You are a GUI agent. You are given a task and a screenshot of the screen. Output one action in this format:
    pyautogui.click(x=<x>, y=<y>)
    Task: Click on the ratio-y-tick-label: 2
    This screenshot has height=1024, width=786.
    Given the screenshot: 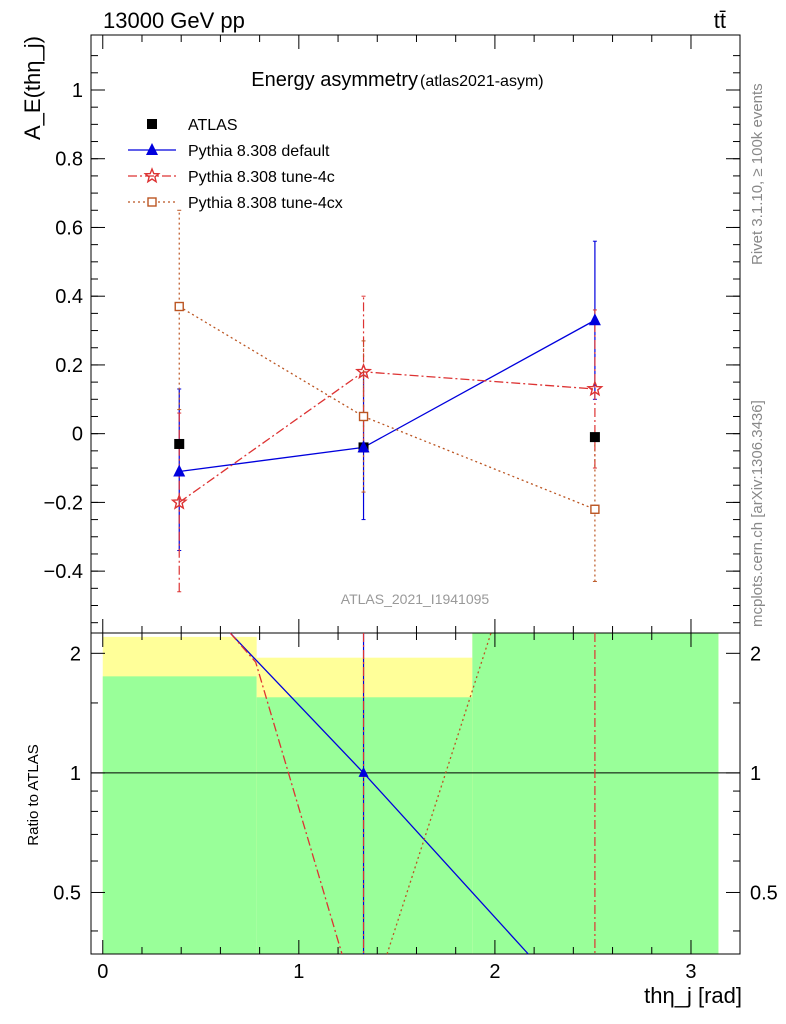 What is the action you would take?
    pyautogui.click(x=75, y=654)
    